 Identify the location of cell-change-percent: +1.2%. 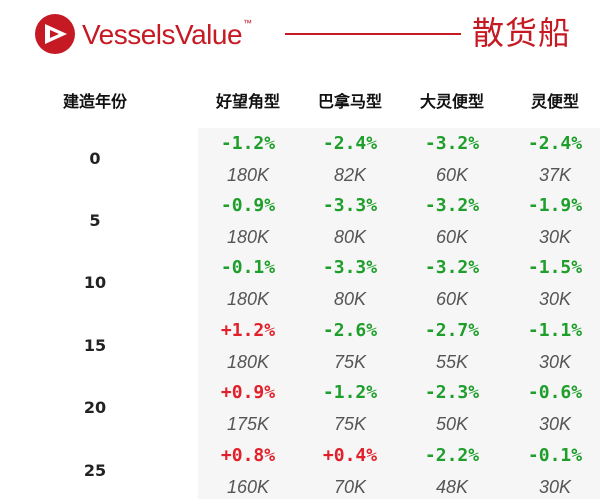
(248, 330).